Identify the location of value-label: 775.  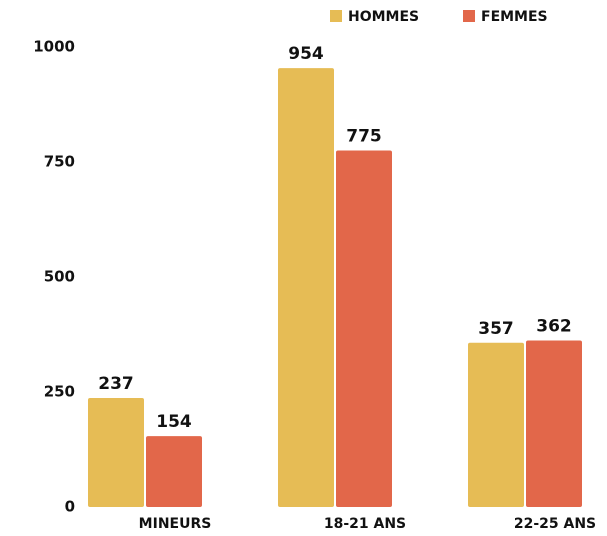
(364, 137).